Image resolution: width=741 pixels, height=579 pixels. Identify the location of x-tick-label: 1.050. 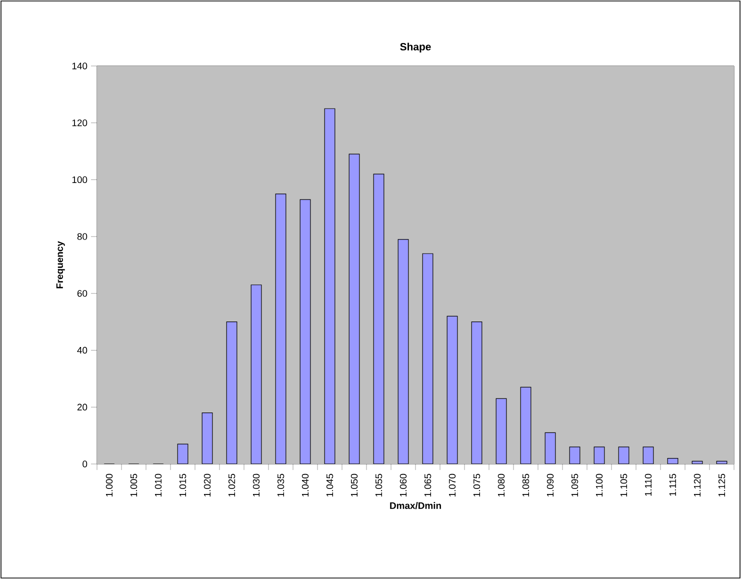
(354, 485).